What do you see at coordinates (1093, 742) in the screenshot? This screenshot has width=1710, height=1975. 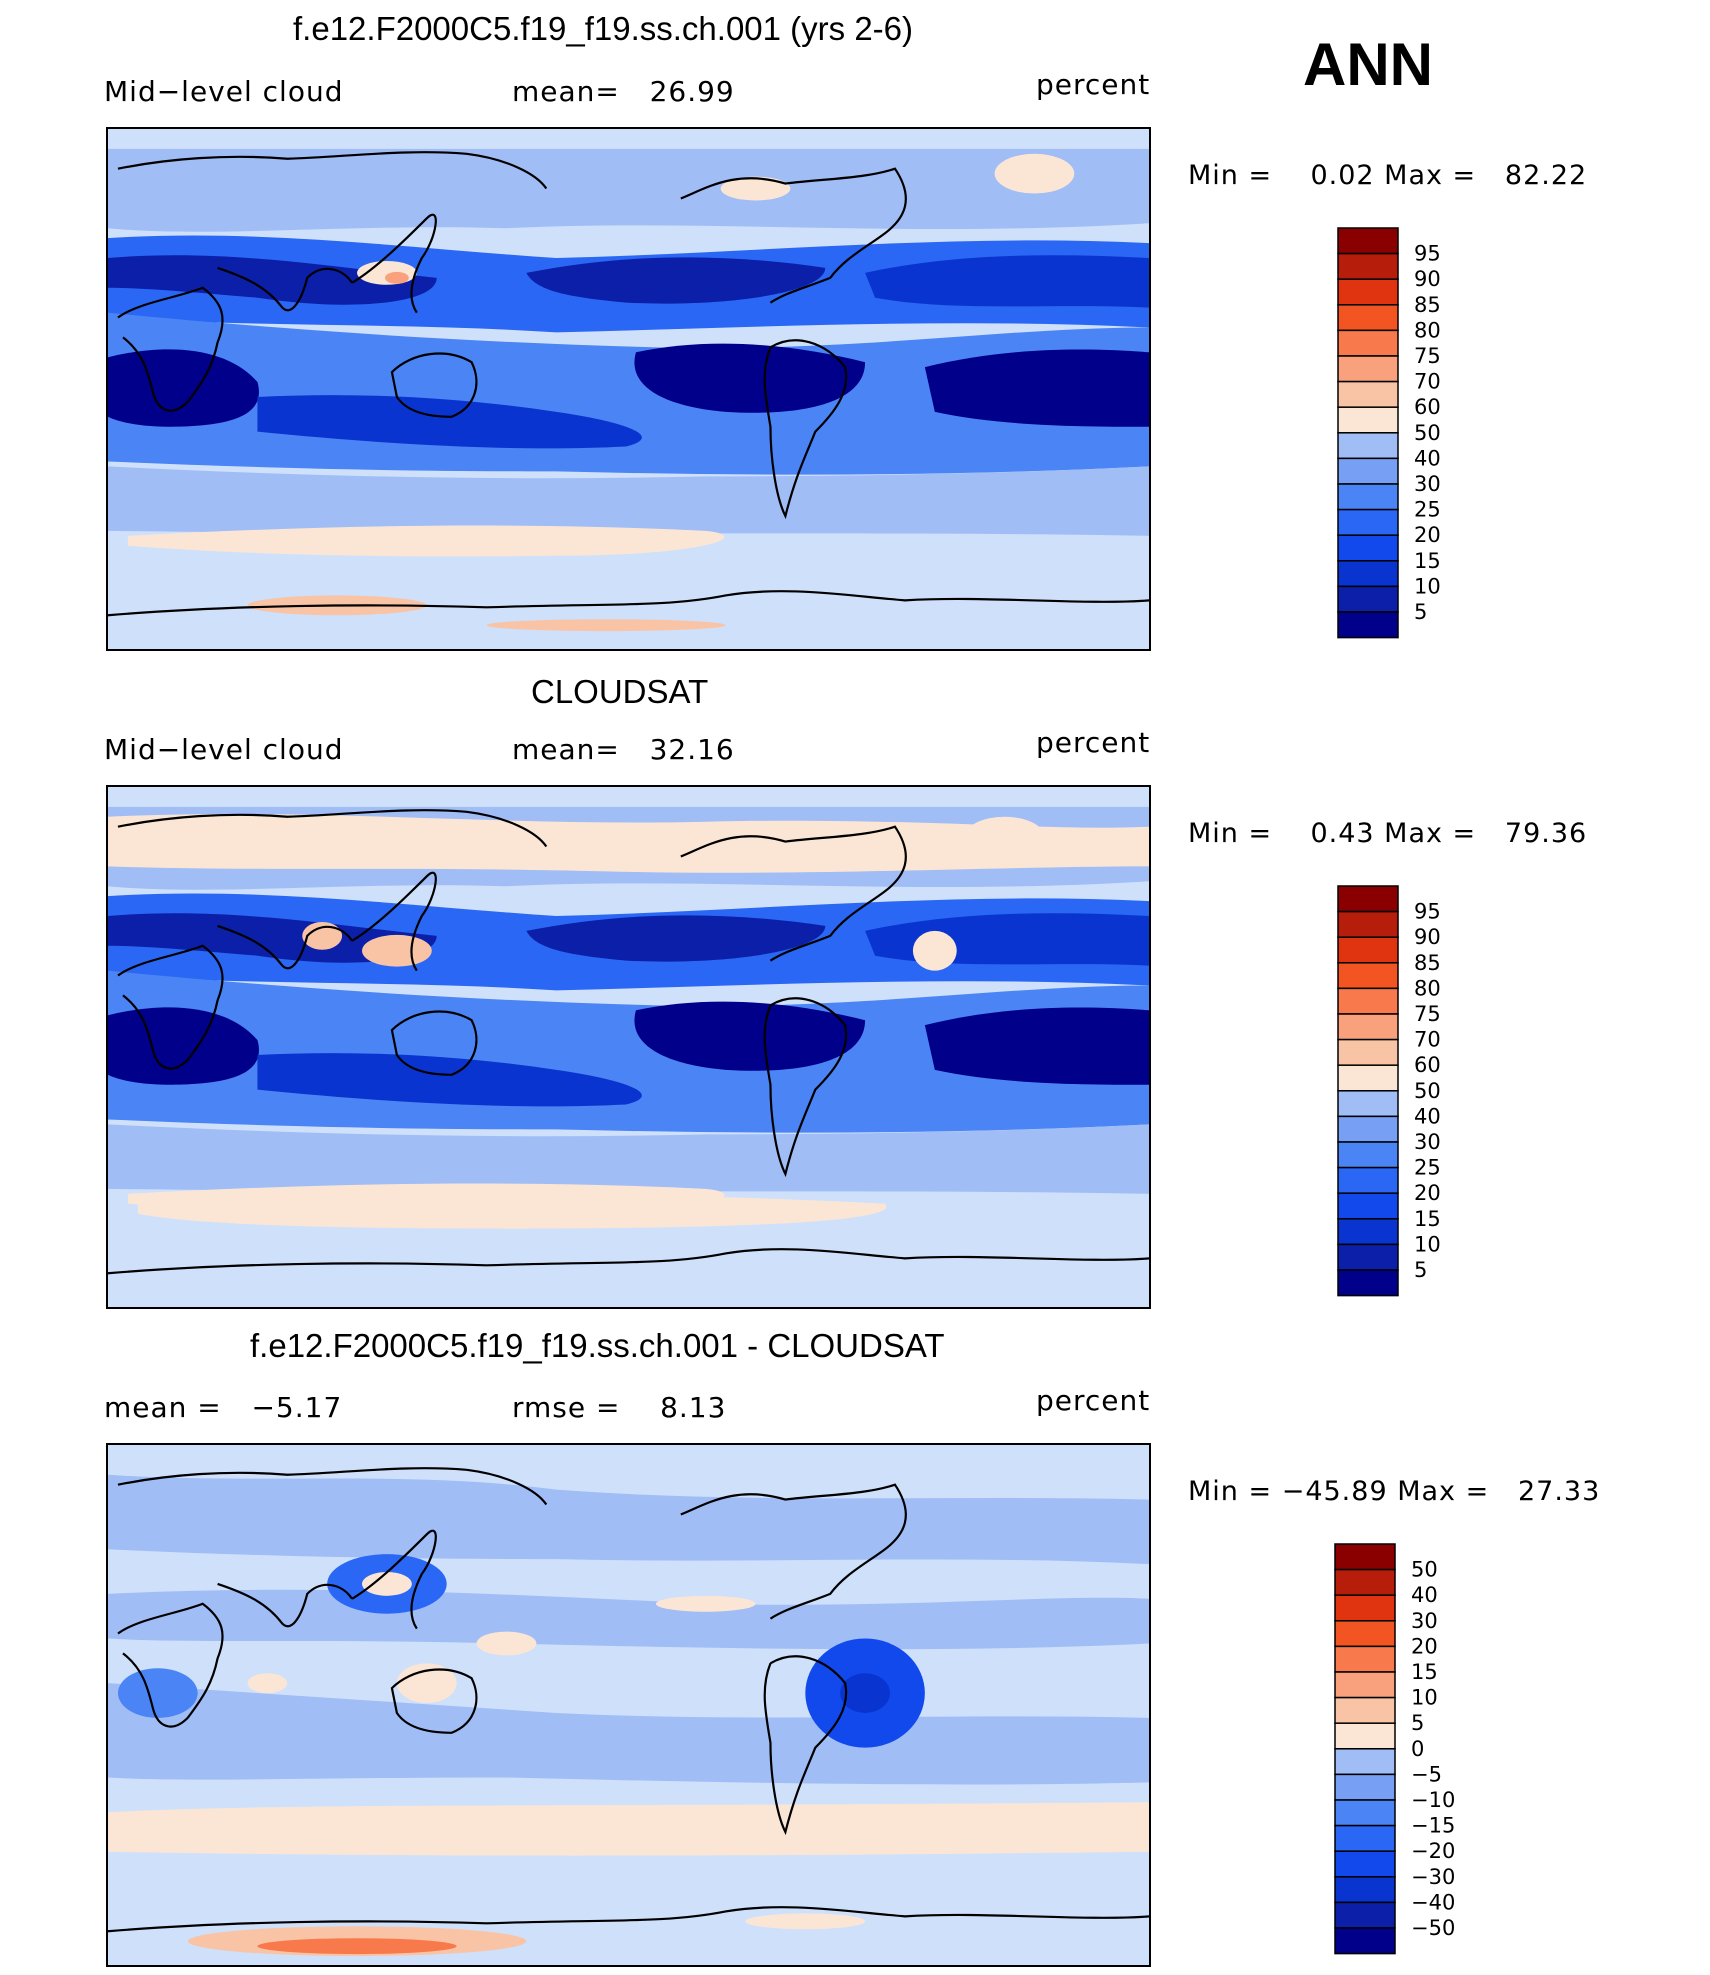 I see `panel-2-units-label: percent` at bounding box center [1093, 742].